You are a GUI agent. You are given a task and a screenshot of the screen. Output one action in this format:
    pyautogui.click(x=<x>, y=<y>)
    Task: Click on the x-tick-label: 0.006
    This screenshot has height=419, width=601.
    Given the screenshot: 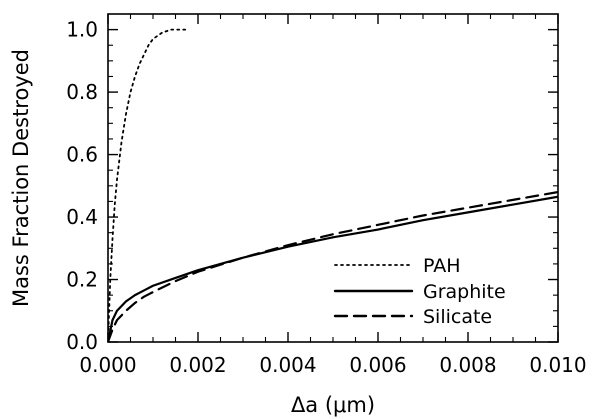 What is the action you would take?
    pyautogui.click(x=377, y=365)
    